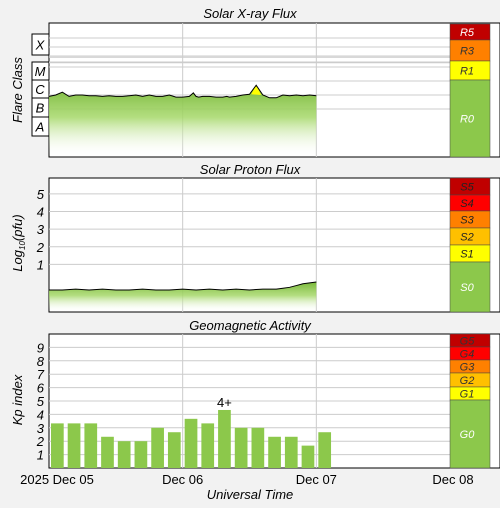 The width and height of the screenshot is (500, 508). Describe the element at coordinates (250, 13) in the screenshot. I see `xray-title: Solar X-ray Flux` at that location.